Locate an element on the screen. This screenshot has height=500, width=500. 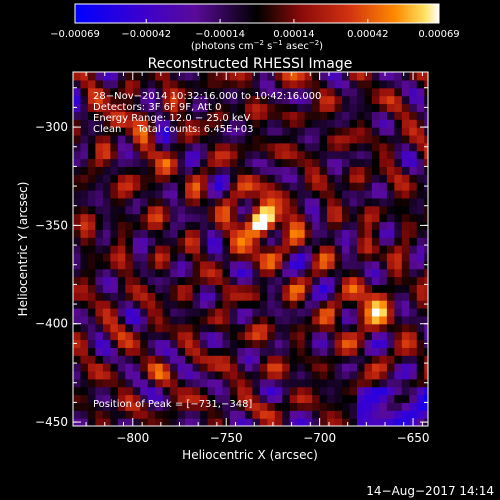
x-tick-label: −800 is located at coordinates (132, 438).